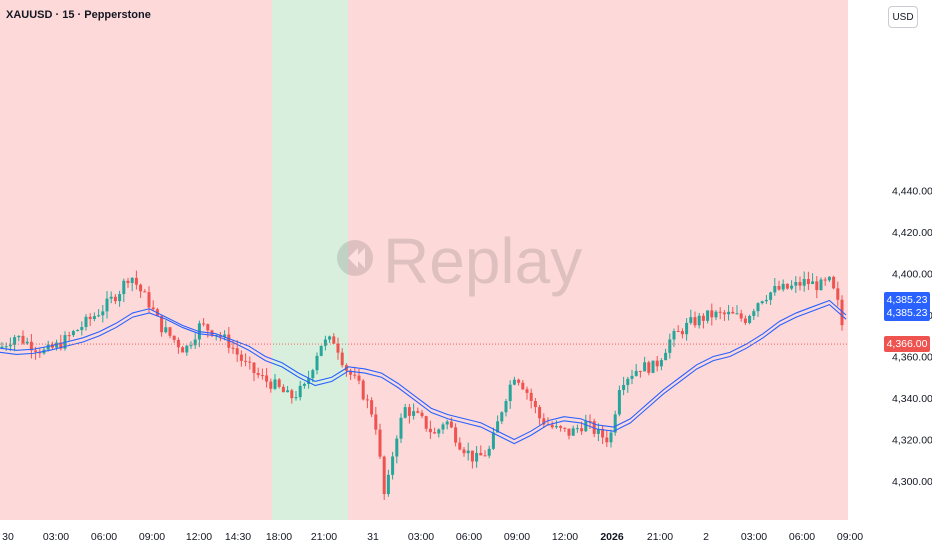  Describe the element at coordinates (890, 275) in the screenshot. I see `price-axis` at that location.